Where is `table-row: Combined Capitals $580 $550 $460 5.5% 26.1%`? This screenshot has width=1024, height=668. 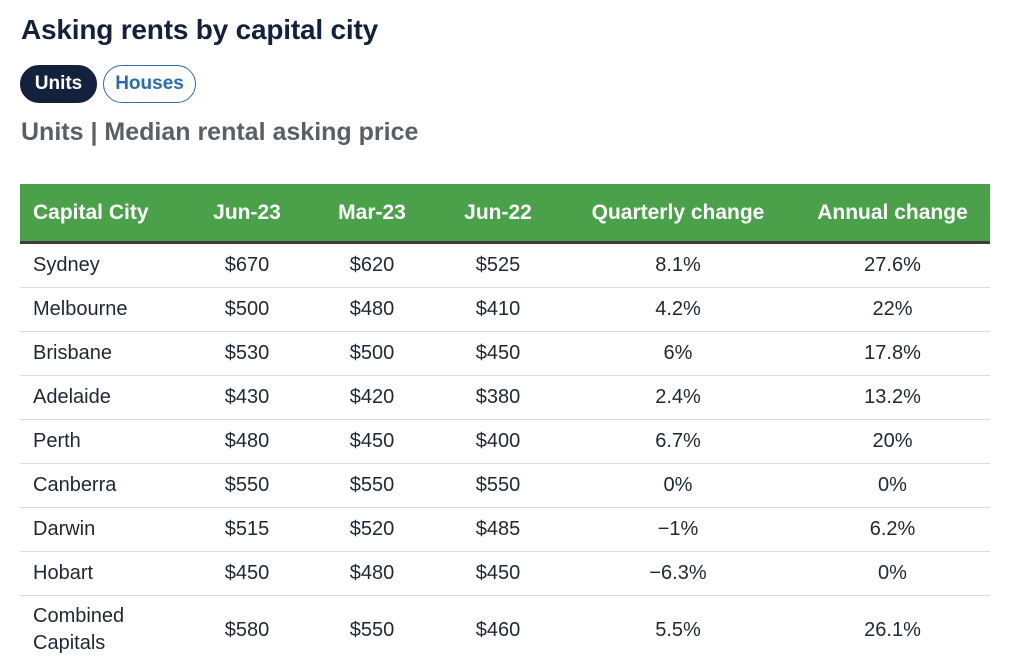 table-row: Combined Capitals $580 $550 $460 5.5% 26.1% is located at coordinates (505, 630).